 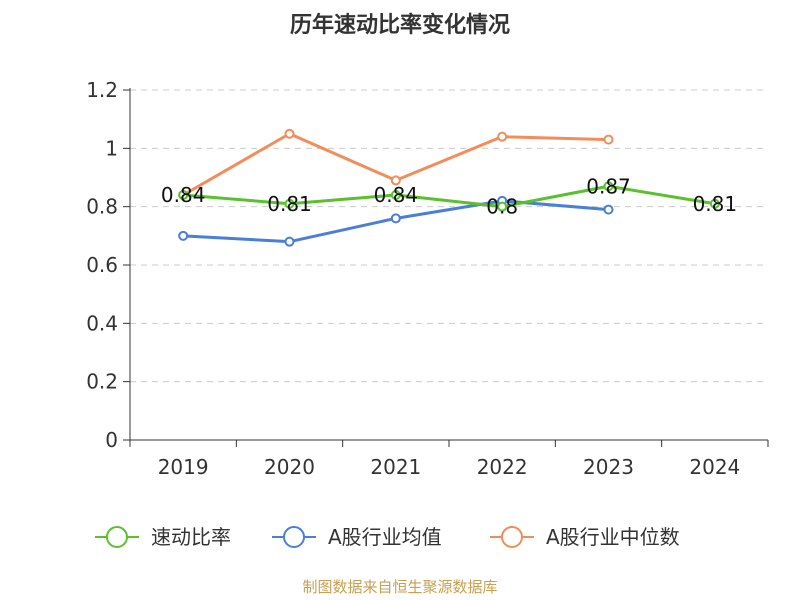 I want to click on x-tick-label: 2023, so click(x=608, y=467).